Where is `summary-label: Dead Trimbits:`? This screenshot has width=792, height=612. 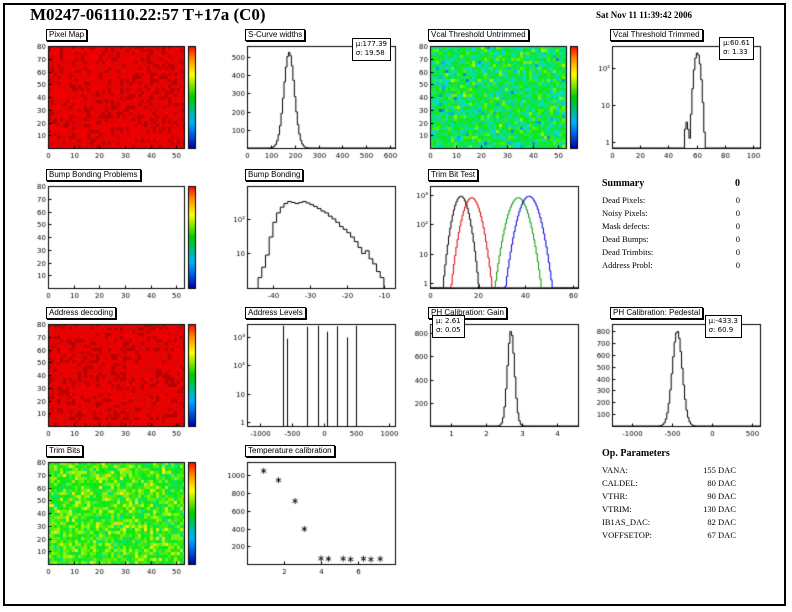 summary-label: Dead Trimbits: is located at coordinates (628, 252).